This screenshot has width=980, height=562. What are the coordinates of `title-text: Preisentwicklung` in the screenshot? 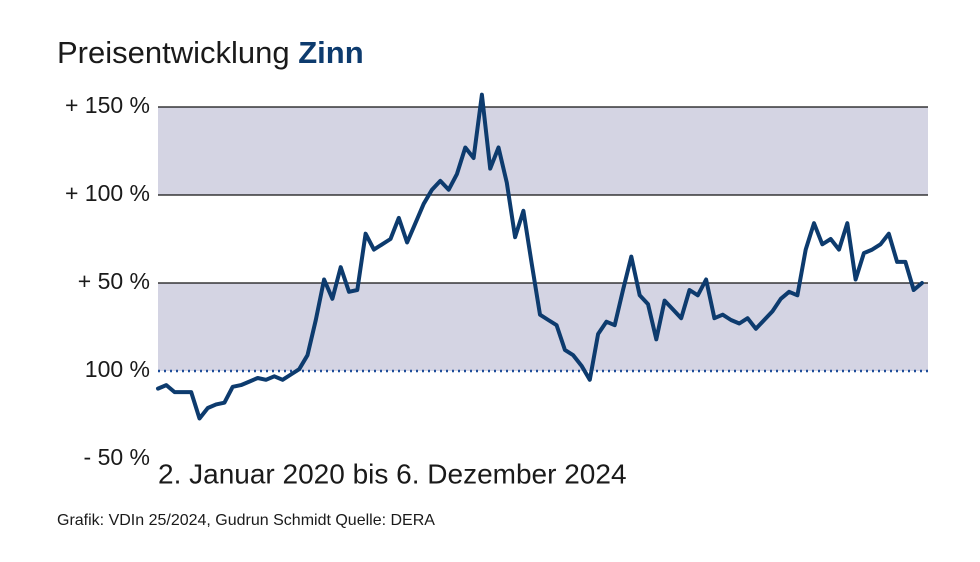 It's located at (173, 52).